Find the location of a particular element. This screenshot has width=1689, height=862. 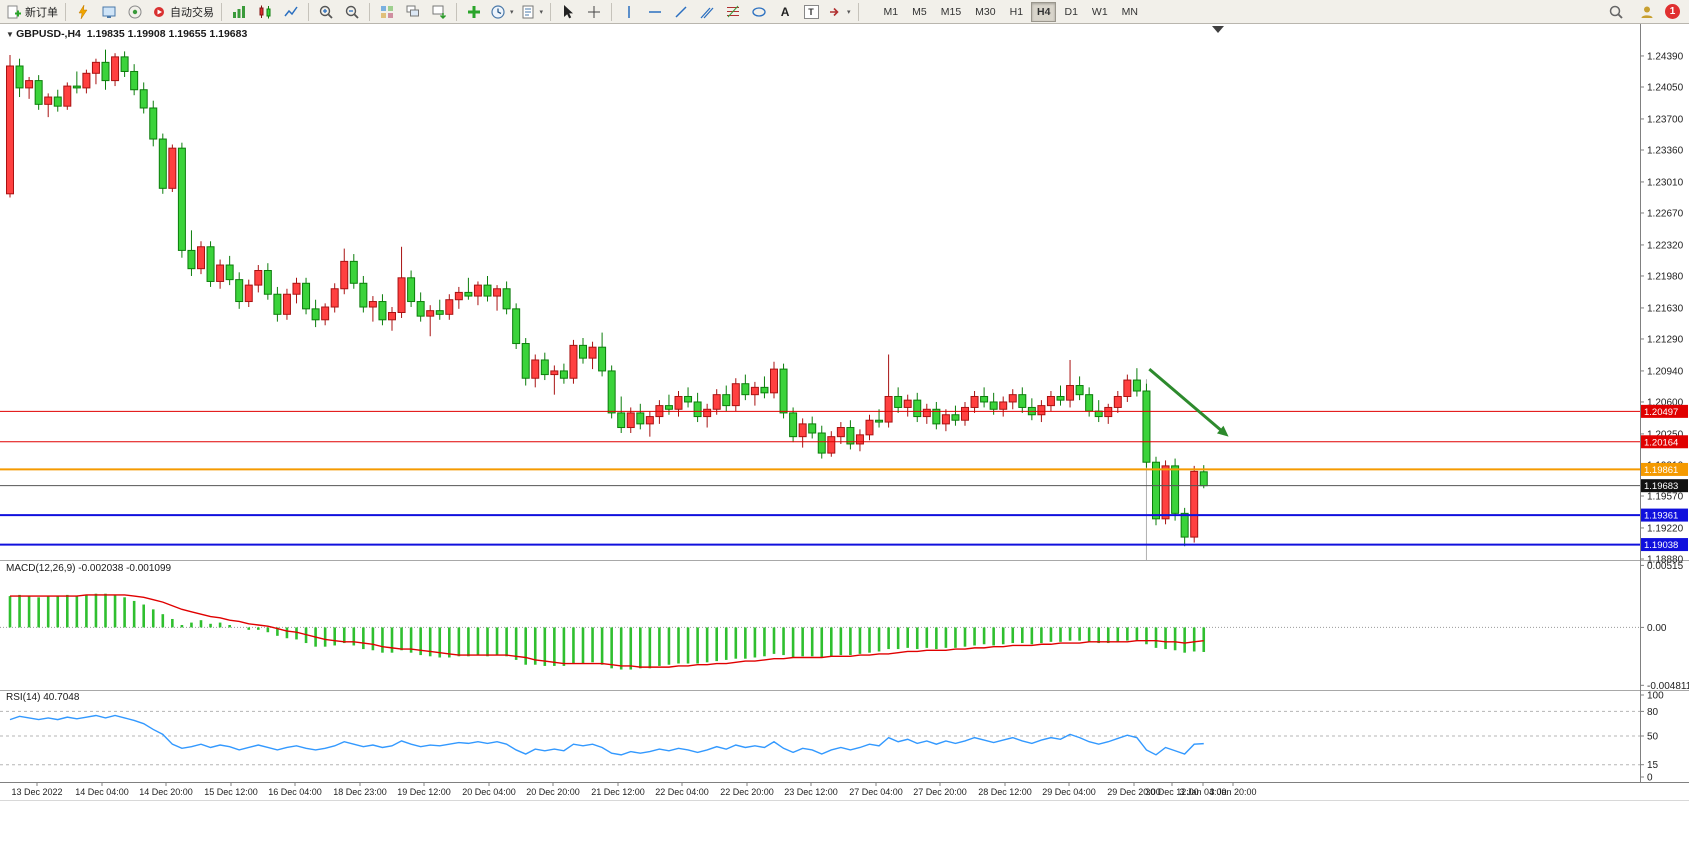

svg-text: 1.19220 is located at coordinates (1665, 528).